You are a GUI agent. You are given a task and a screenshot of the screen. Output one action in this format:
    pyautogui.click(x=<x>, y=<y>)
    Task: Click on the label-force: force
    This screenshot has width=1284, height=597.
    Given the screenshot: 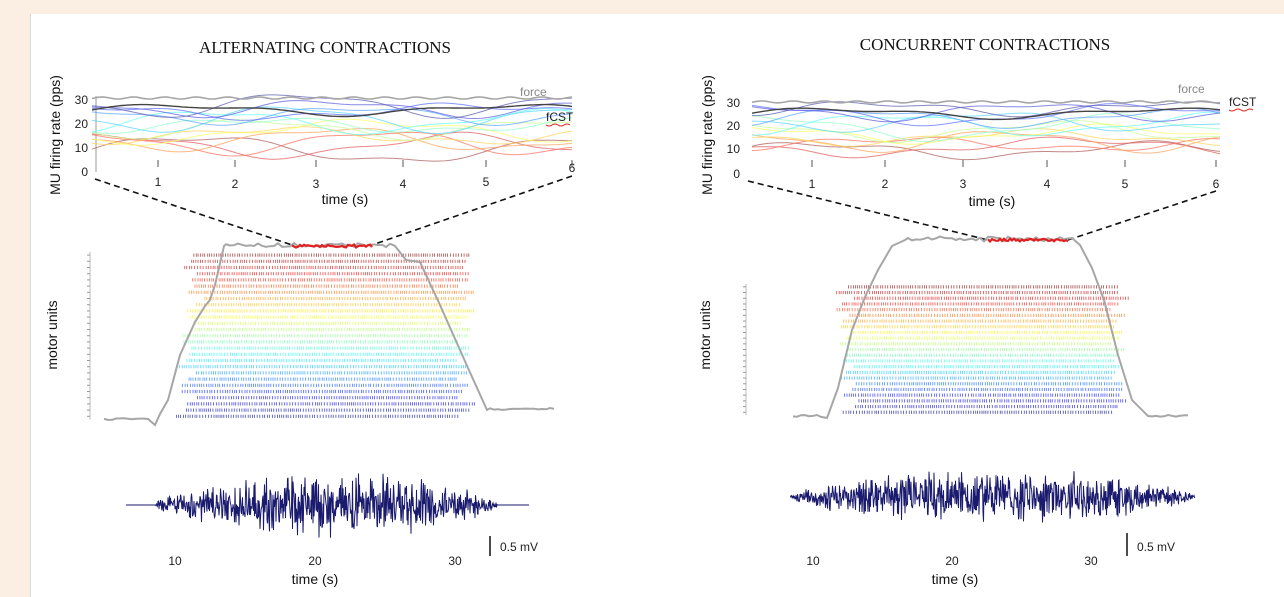 What is the action you would take?
    pyautogui.click(x=1191, y=89)
    